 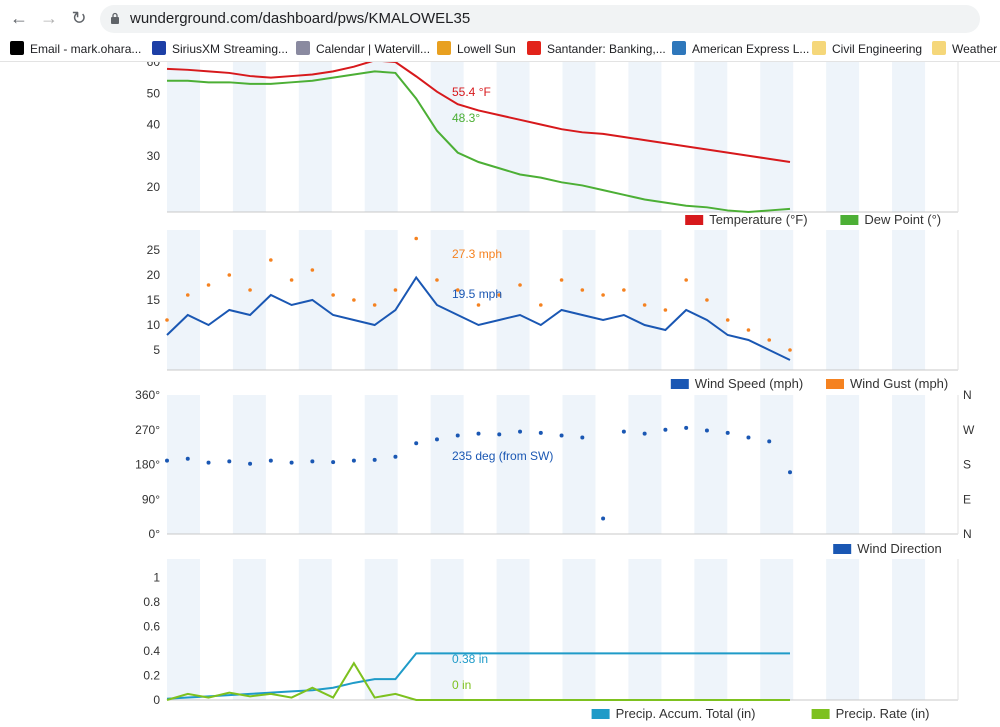 I want to click on y-tick-label: 20, so click(x=154, y=187).